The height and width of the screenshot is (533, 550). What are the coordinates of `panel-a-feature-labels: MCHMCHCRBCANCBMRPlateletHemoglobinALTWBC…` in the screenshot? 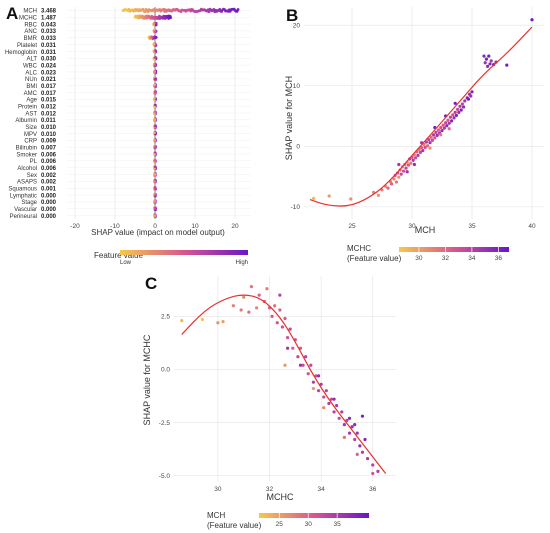 It's located at (21, 114).